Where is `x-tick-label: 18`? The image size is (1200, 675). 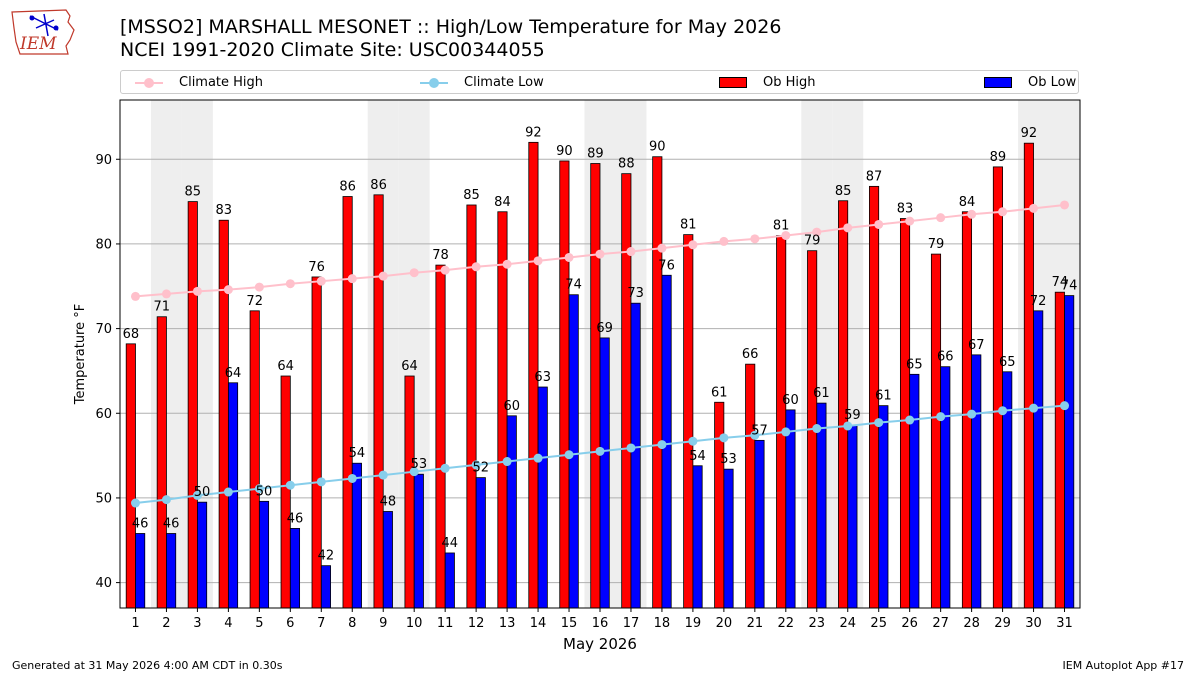 x-tick-label: 18 is located at coordinates (662, 623).